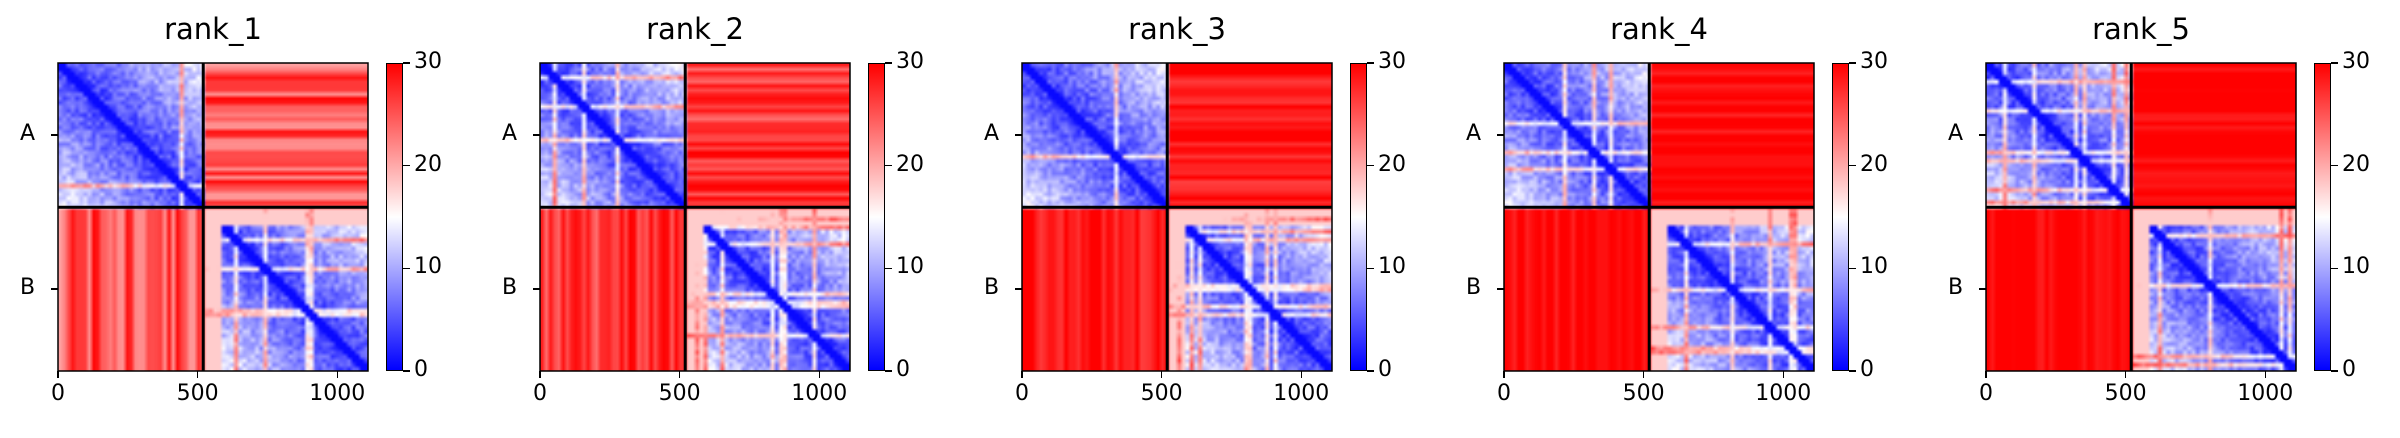 This screenshot has height=438, width=2400. I want to click on panel-title: rank_1, so click(213, 29).